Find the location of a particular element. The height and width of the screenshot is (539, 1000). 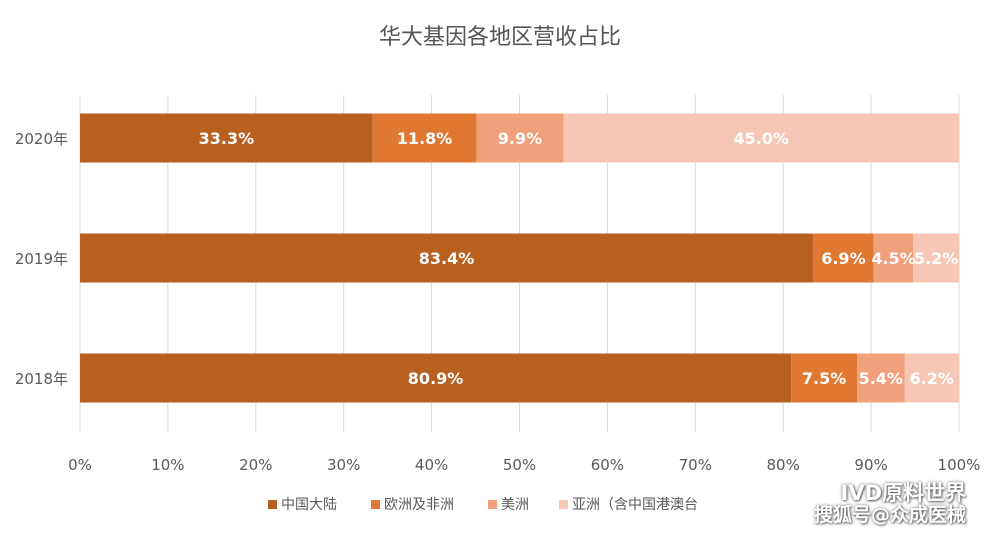

x-tick-label: 0% is located at coordinates (80, 465).